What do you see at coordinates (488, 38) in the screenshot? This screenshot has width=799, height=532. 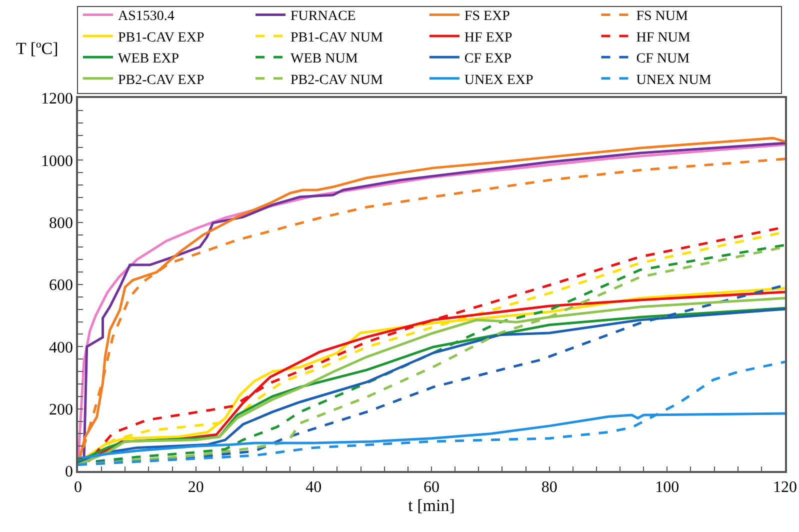 I see `legend-label: HF EXP` at bounding box center [488, 38].